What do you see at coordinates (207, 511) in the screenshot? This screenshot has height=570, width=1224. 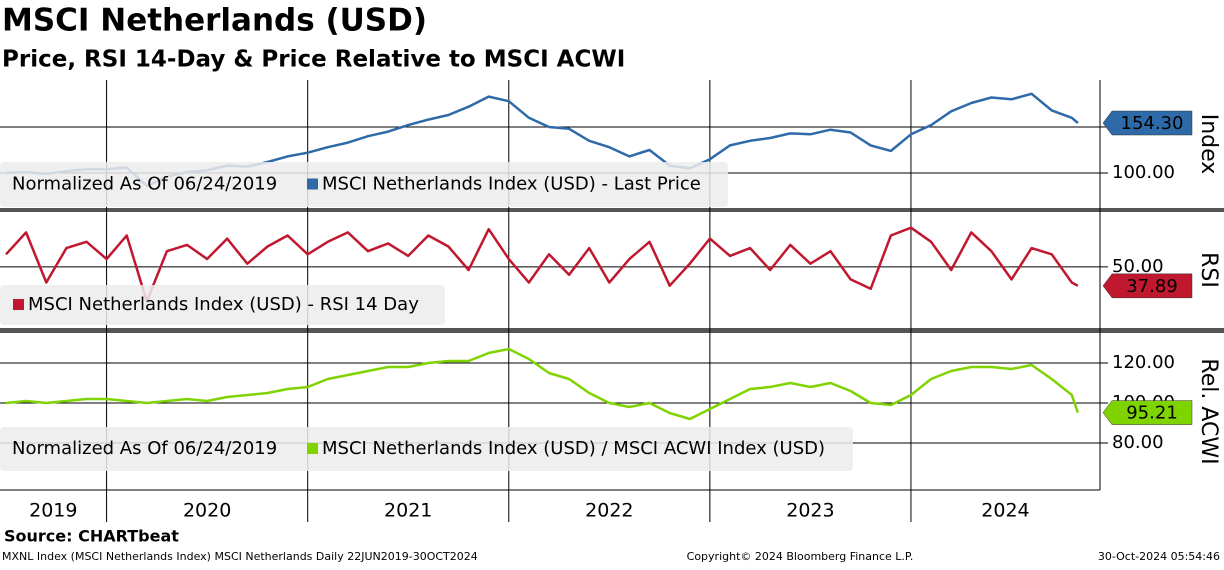 I see `x-tick-label: 2020` at bounding box center [207, 511].